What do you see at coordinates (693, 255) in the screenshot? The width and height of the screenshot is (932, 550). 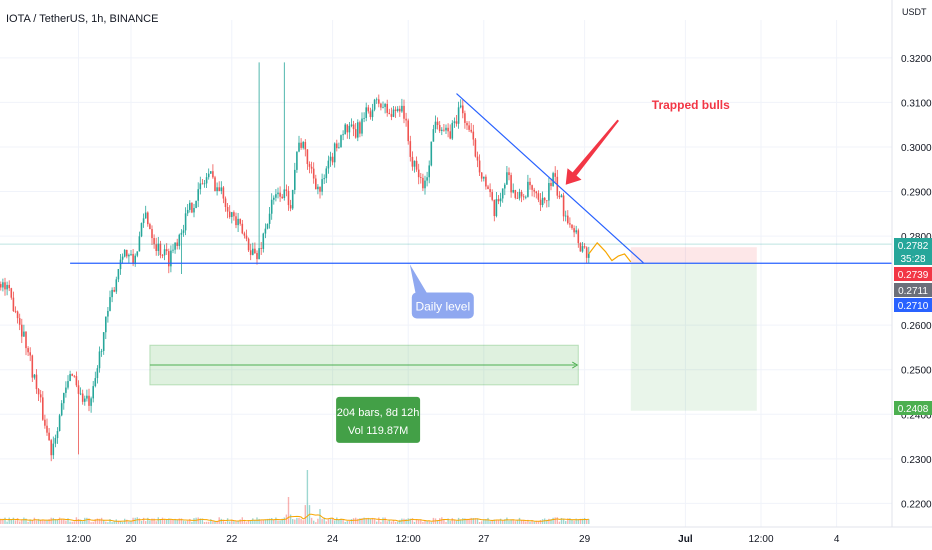 I see `stop-zone` at bounding box center [693, 255].